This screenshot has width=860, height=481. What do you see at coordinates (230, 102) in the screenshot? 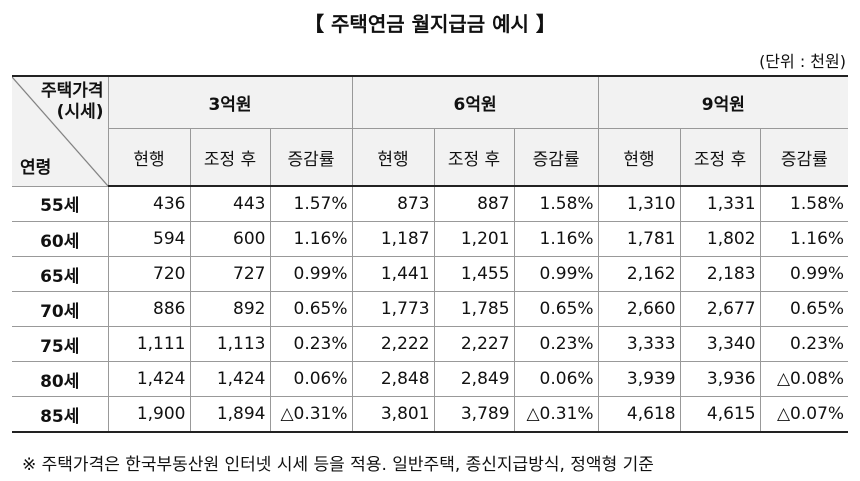
I see `group-header: 3억원` at bounding box center [230, 102].